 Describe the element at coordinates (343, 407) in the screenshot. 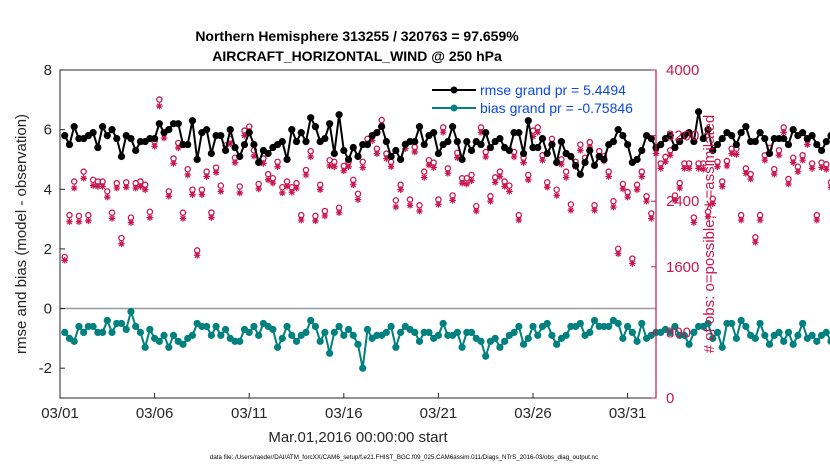

I see `x-axis: 03/01 03/06 03/11 03/16 03/21 03/26 03/31` at that location.